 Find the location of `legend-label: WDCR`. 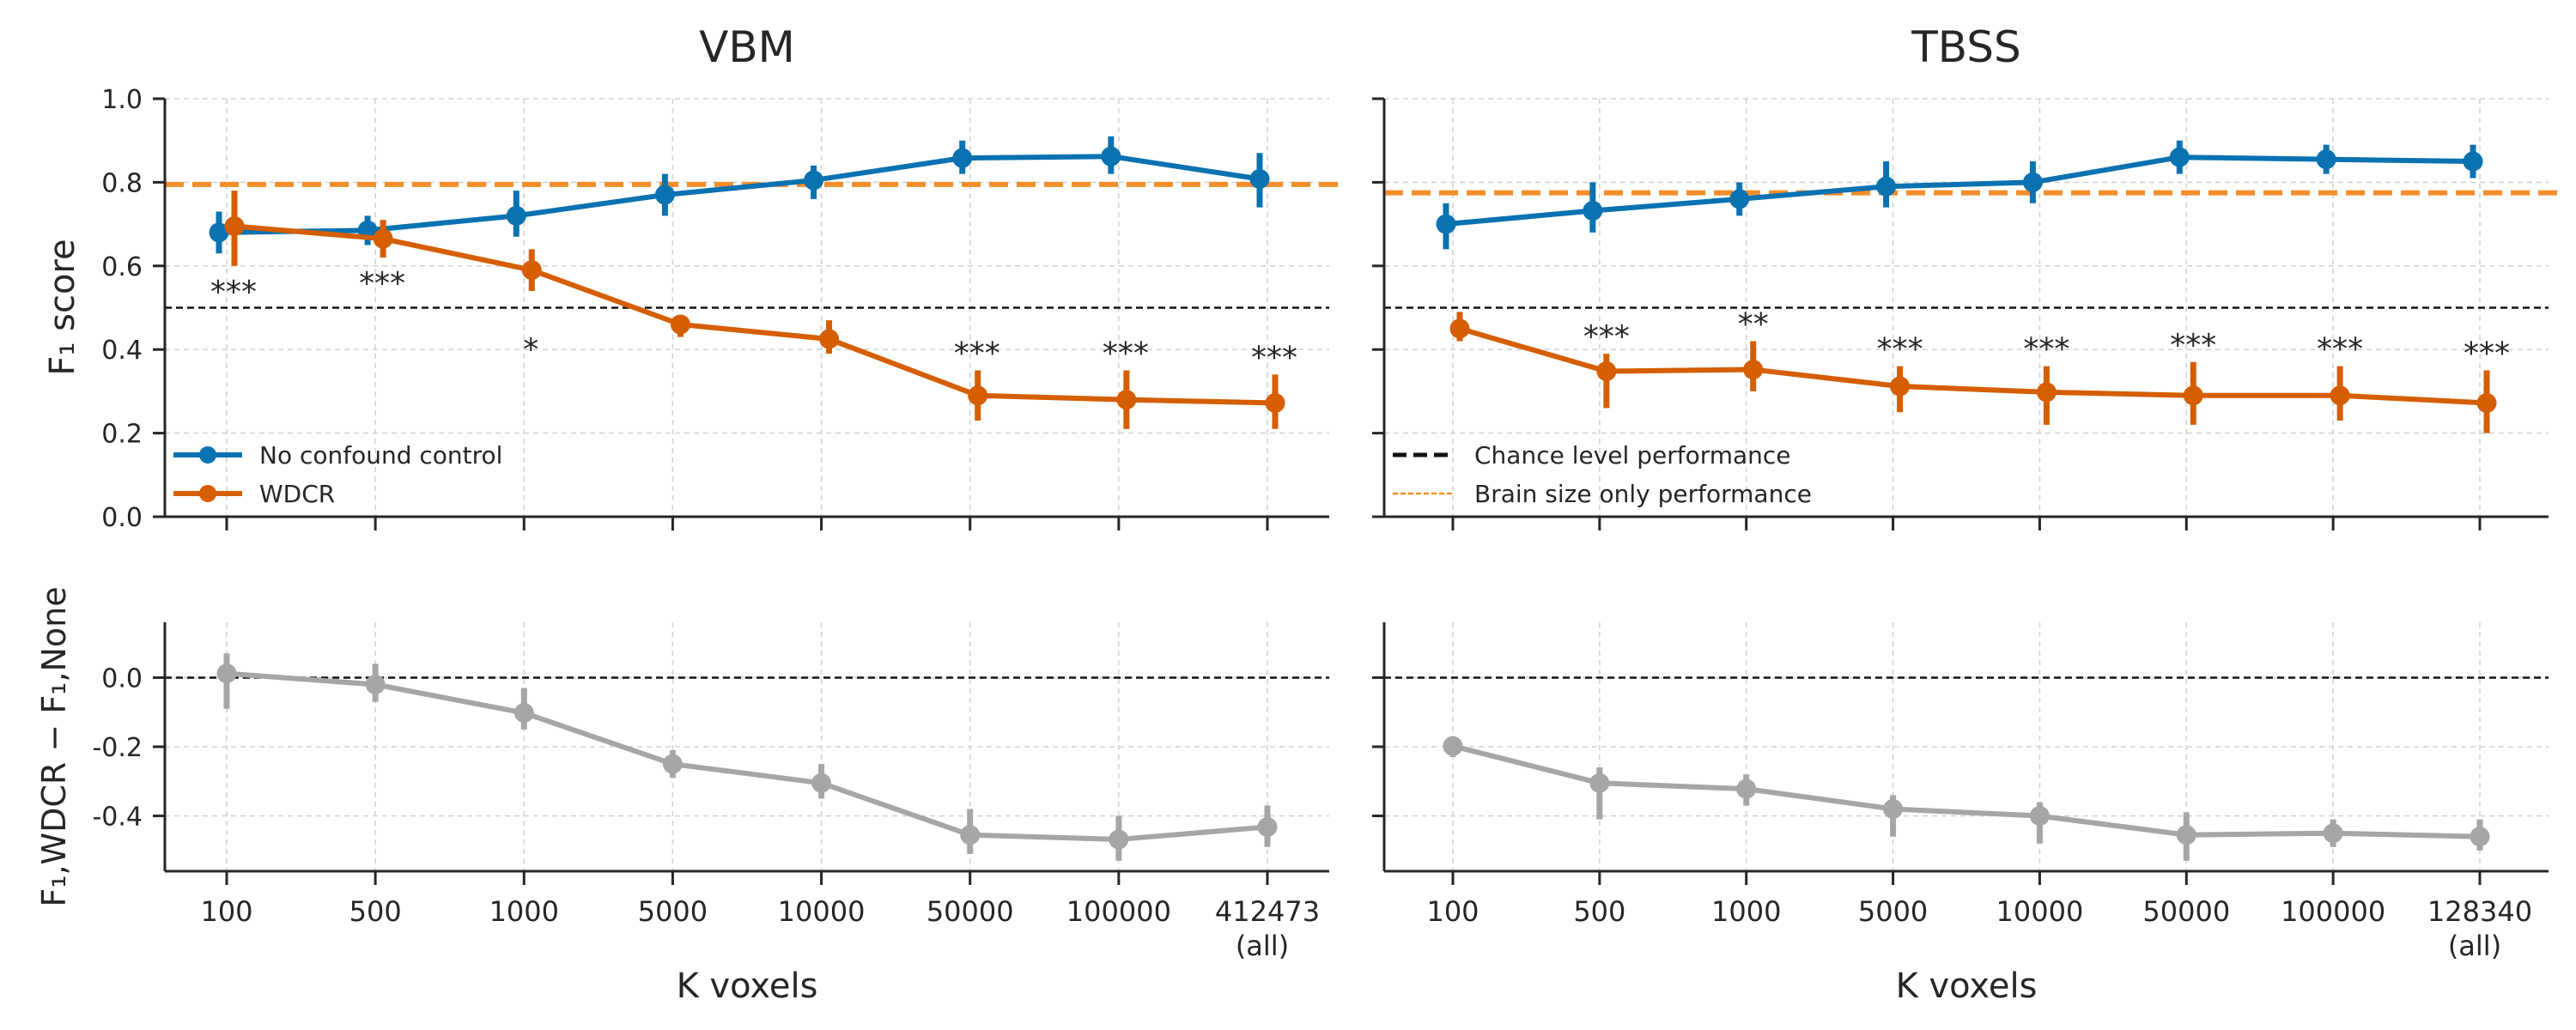

legend-label: WDCR is located at coordinates (297, 494).